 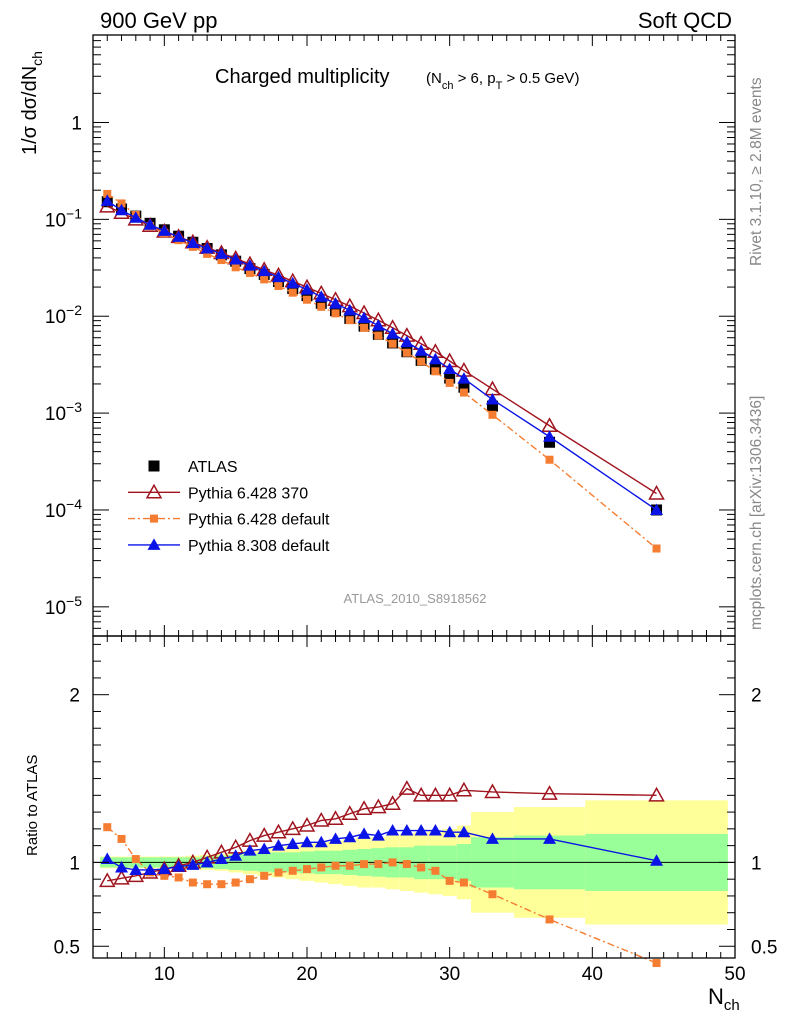 What do you see at coordinates (259, 546) in the screenshot?
I see `legend-label-p8: Pythia 8.308 default` at bounding box center [259, 546].